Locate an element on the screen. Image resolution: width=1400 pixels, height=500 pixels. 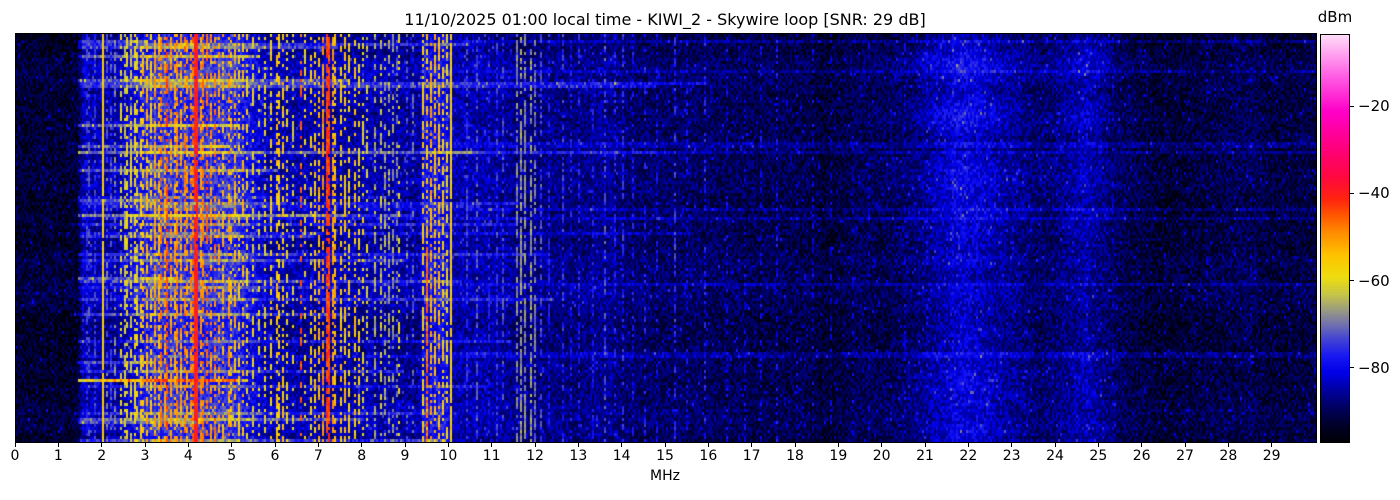
colorbar is located at coordinates (1335, 238).